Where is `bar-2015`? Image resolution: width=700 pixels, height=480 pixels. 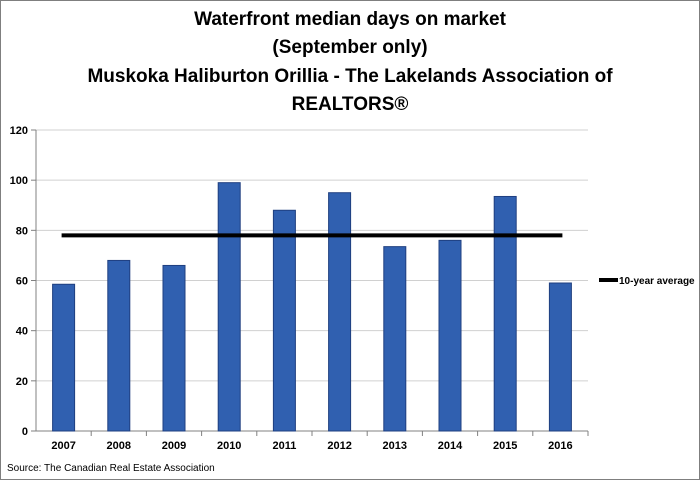 bar-2015 is located at coordinates (505, 313).